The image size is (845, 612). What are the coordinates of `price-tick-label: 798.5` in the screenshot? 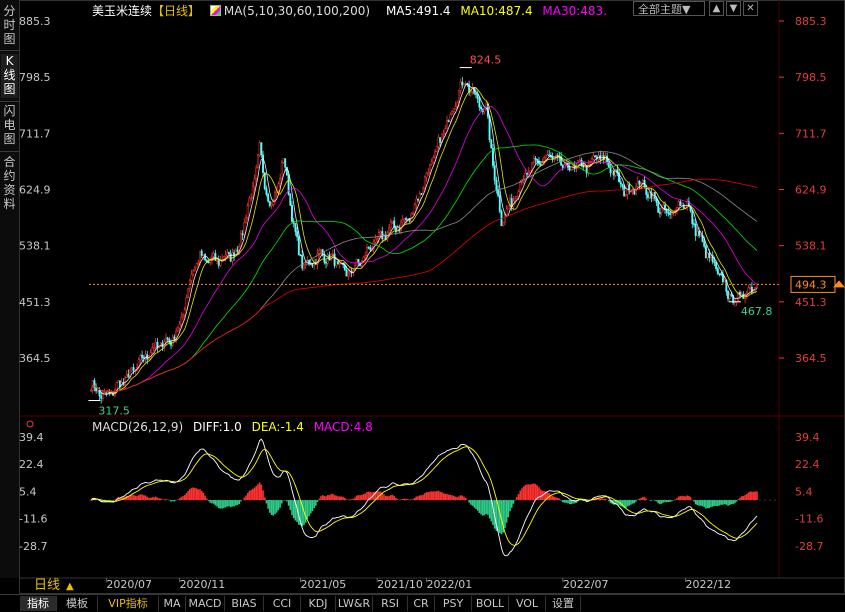 It's located at (811, 77).